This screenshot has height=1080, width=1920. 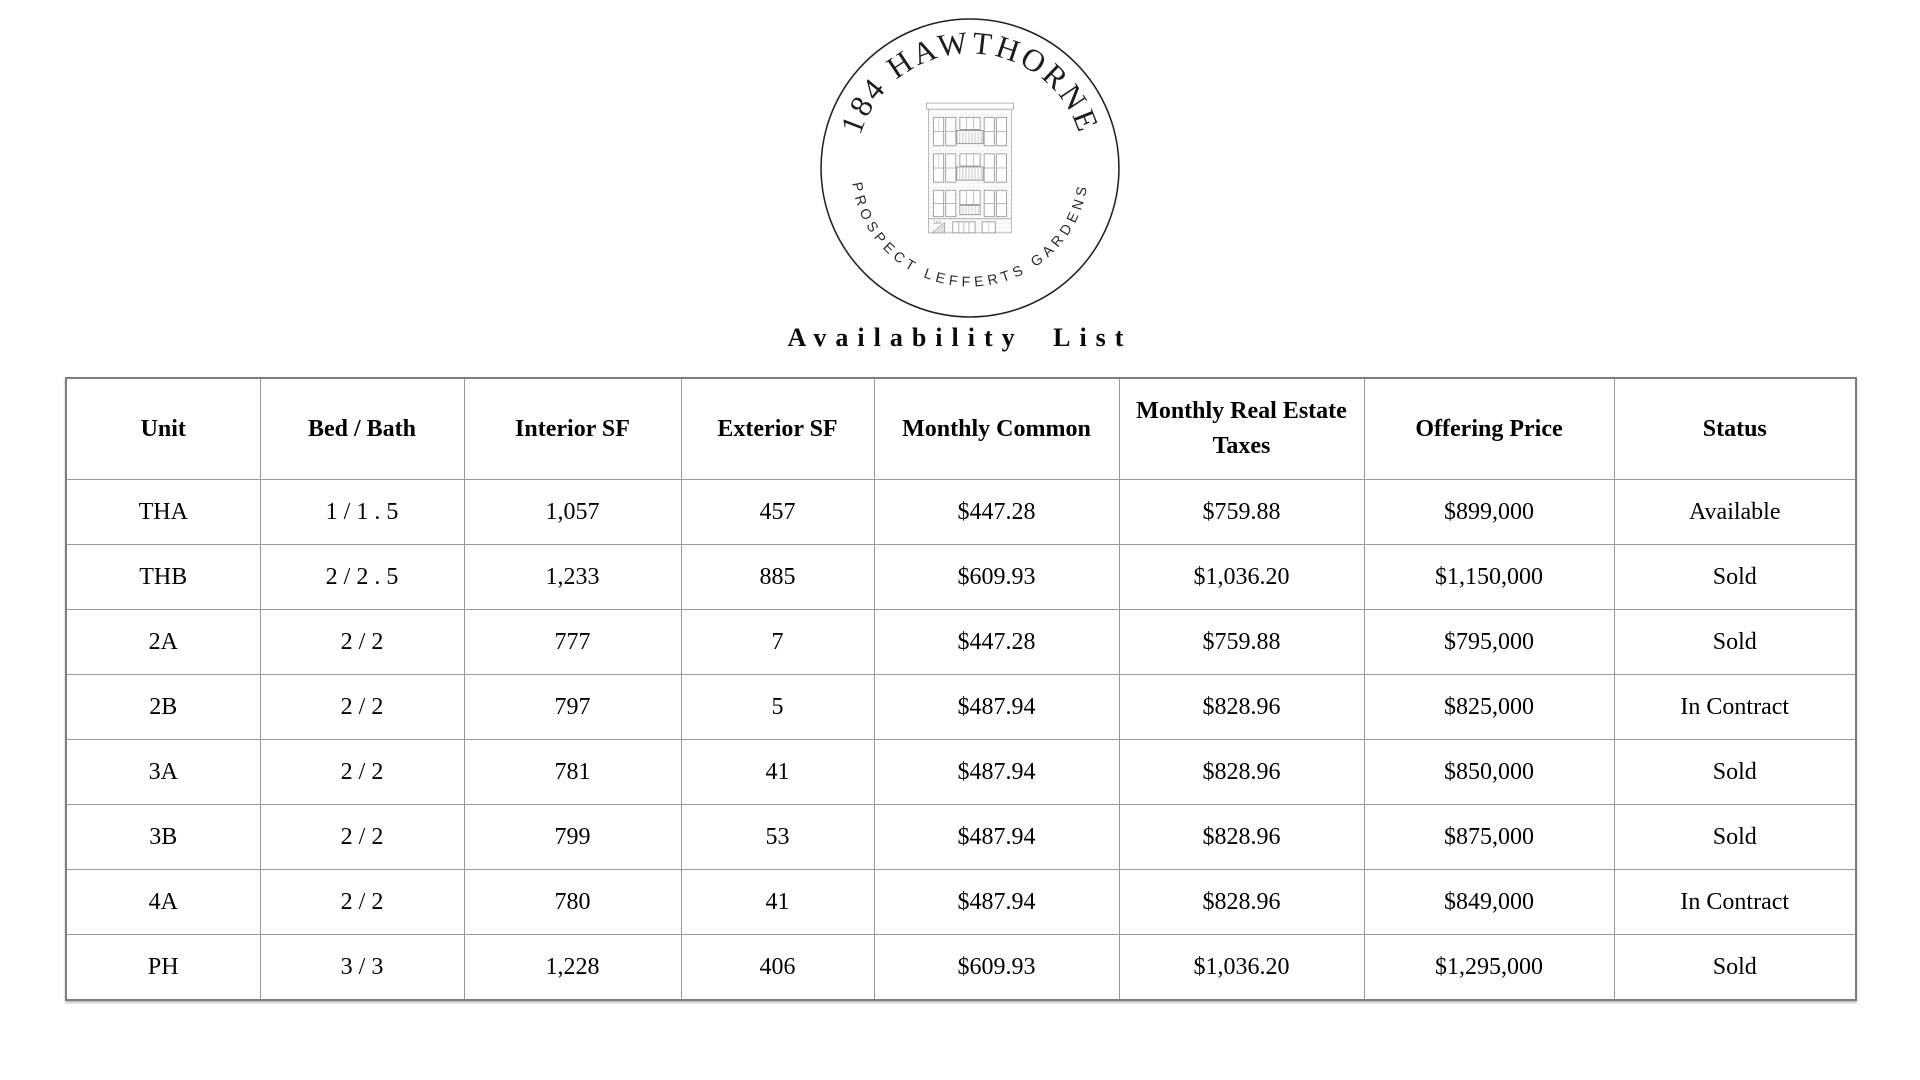 I want to click on col-header-status: Status, so click(x=1735, y=428).